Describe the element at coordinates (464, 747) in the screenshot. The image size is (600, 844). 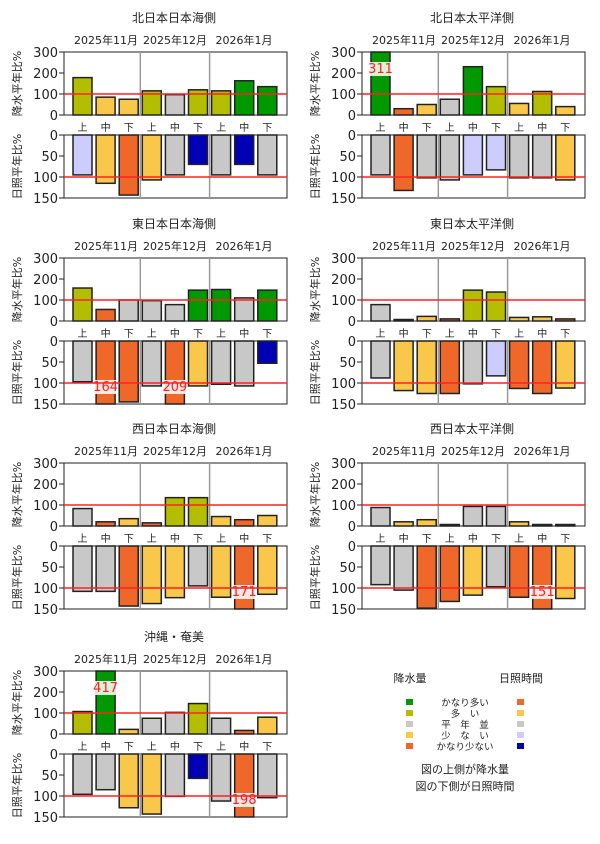
I see `legend-item-label: かなり少ない` at that location.